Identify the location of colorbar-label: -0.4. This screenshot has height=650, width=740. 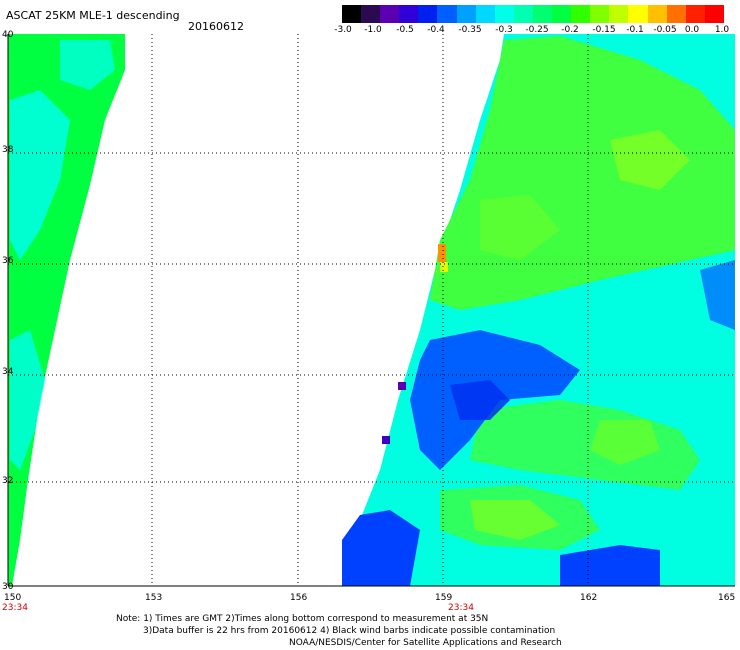
(436, 30).